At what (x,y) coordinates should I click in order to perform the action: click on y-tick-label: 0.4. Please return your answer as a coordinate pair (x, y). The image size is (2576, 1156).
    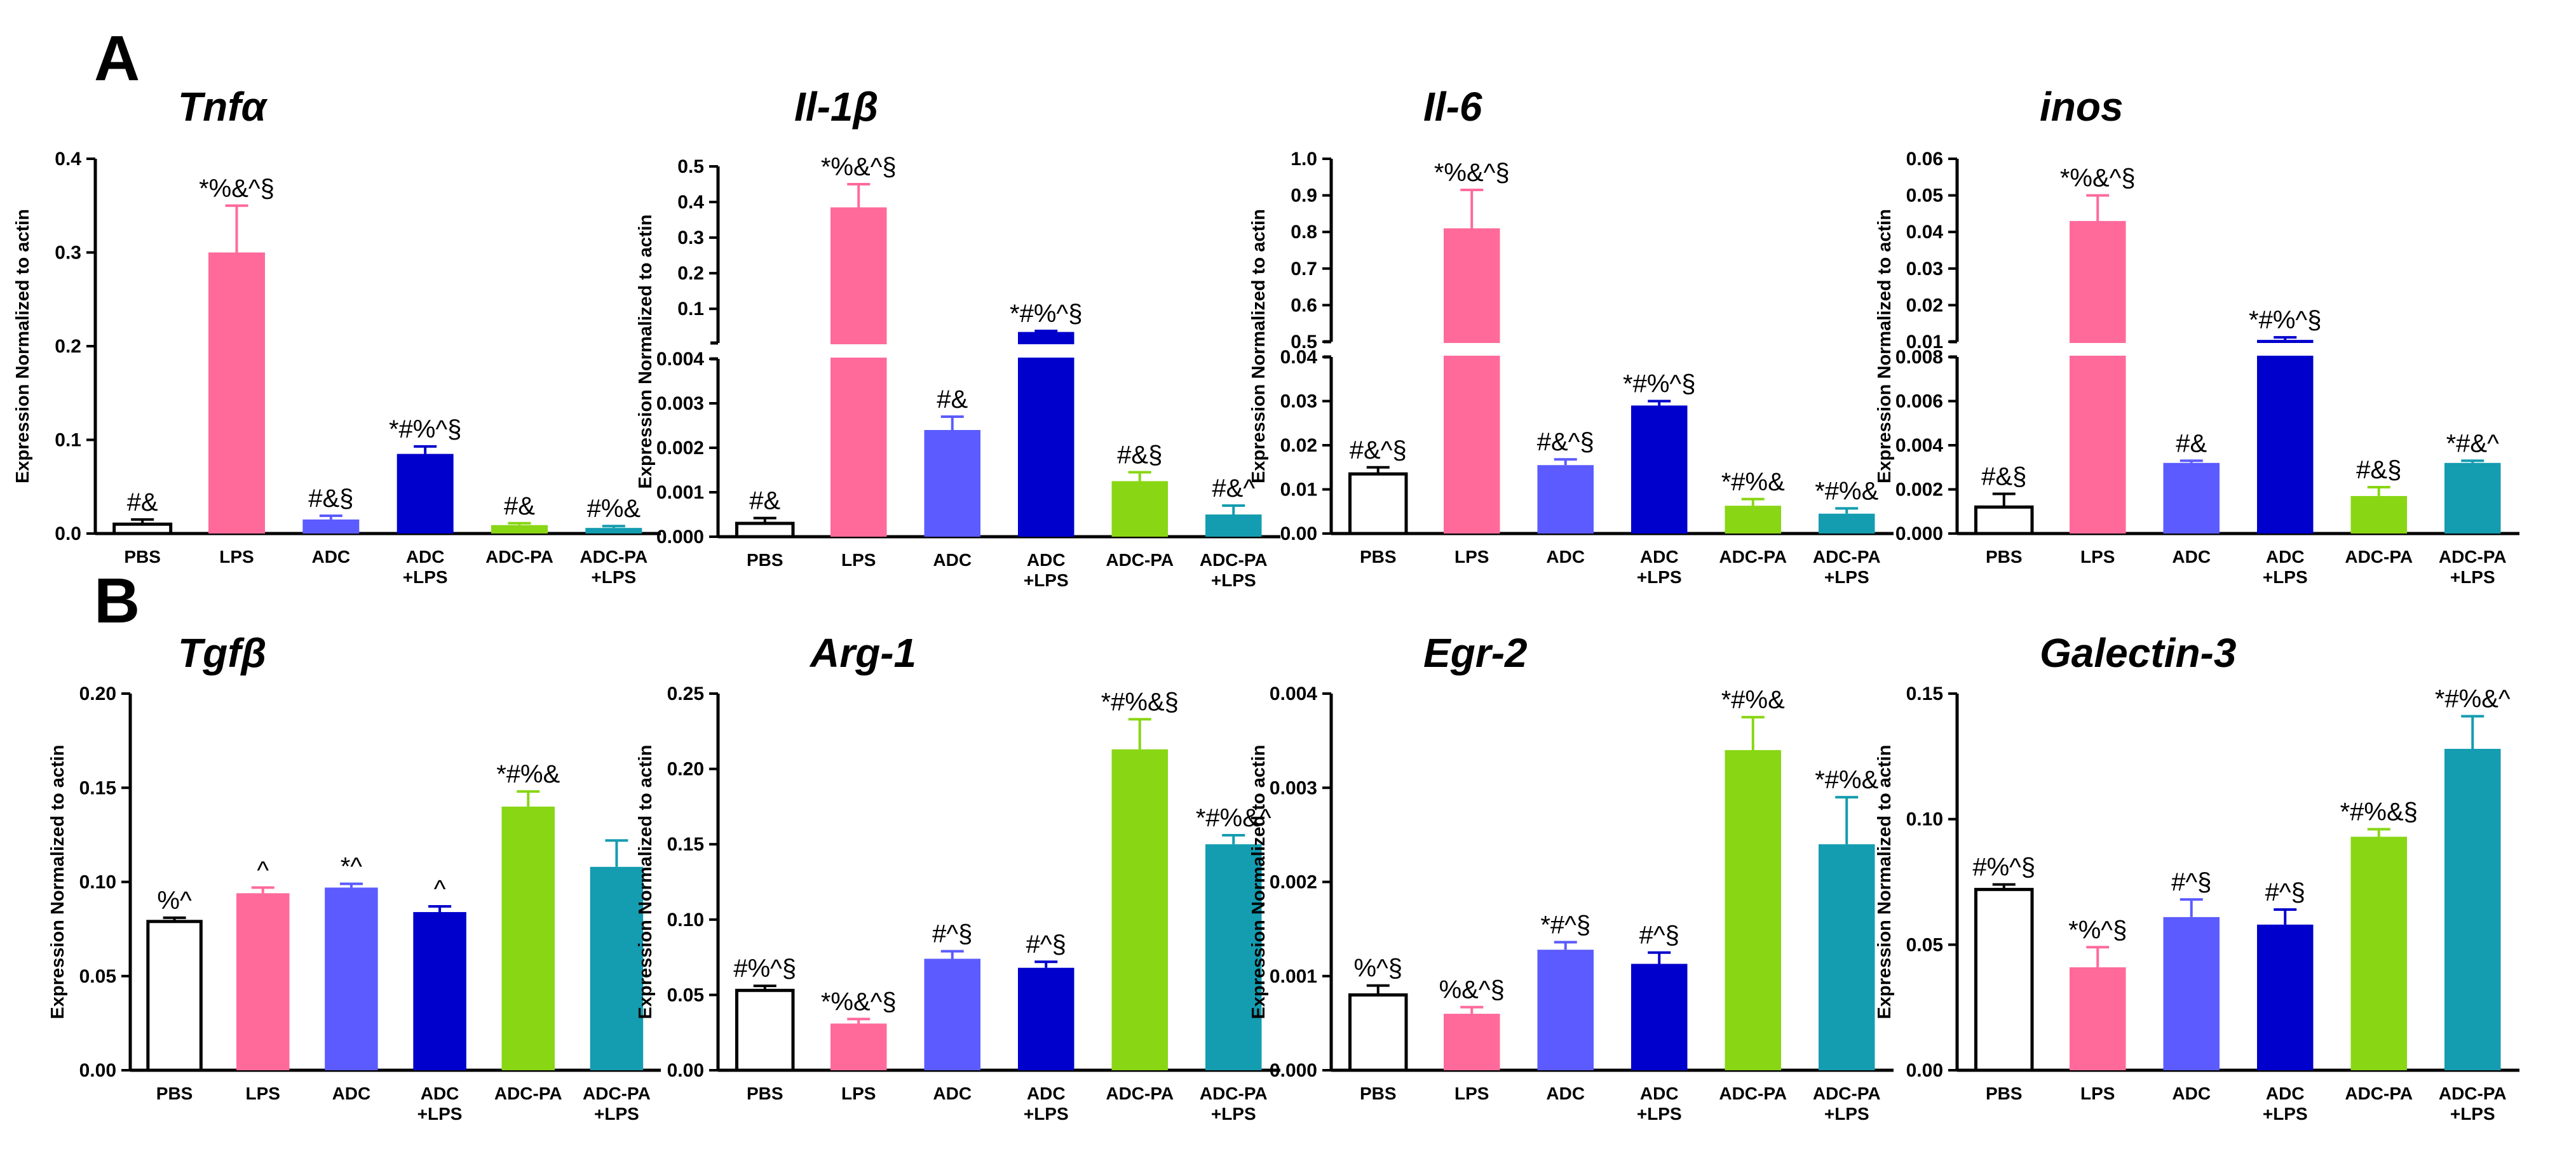
    Looking at the image, I should click on (68, 159).